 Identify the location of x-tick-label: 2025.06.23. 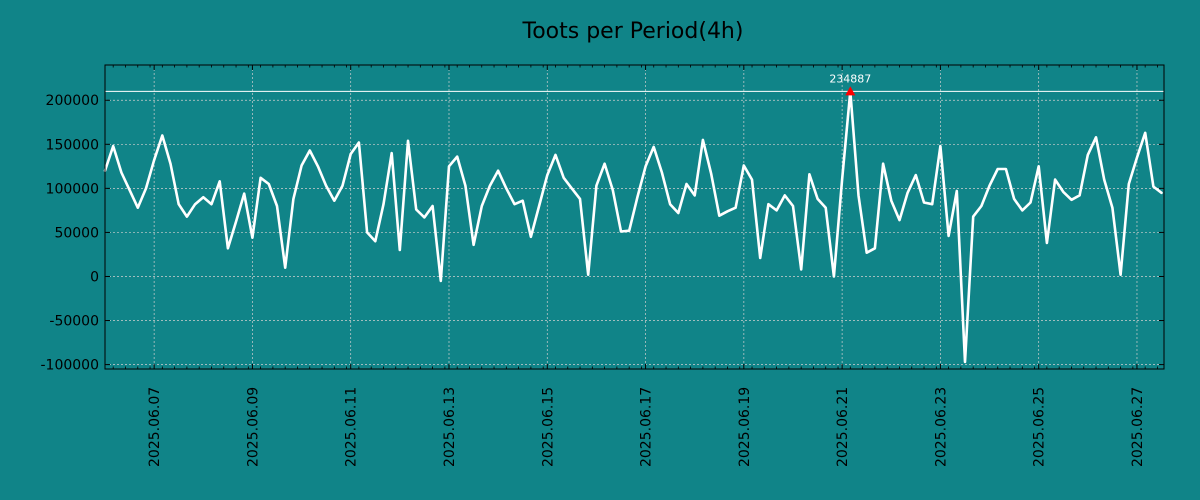
(941, 427).